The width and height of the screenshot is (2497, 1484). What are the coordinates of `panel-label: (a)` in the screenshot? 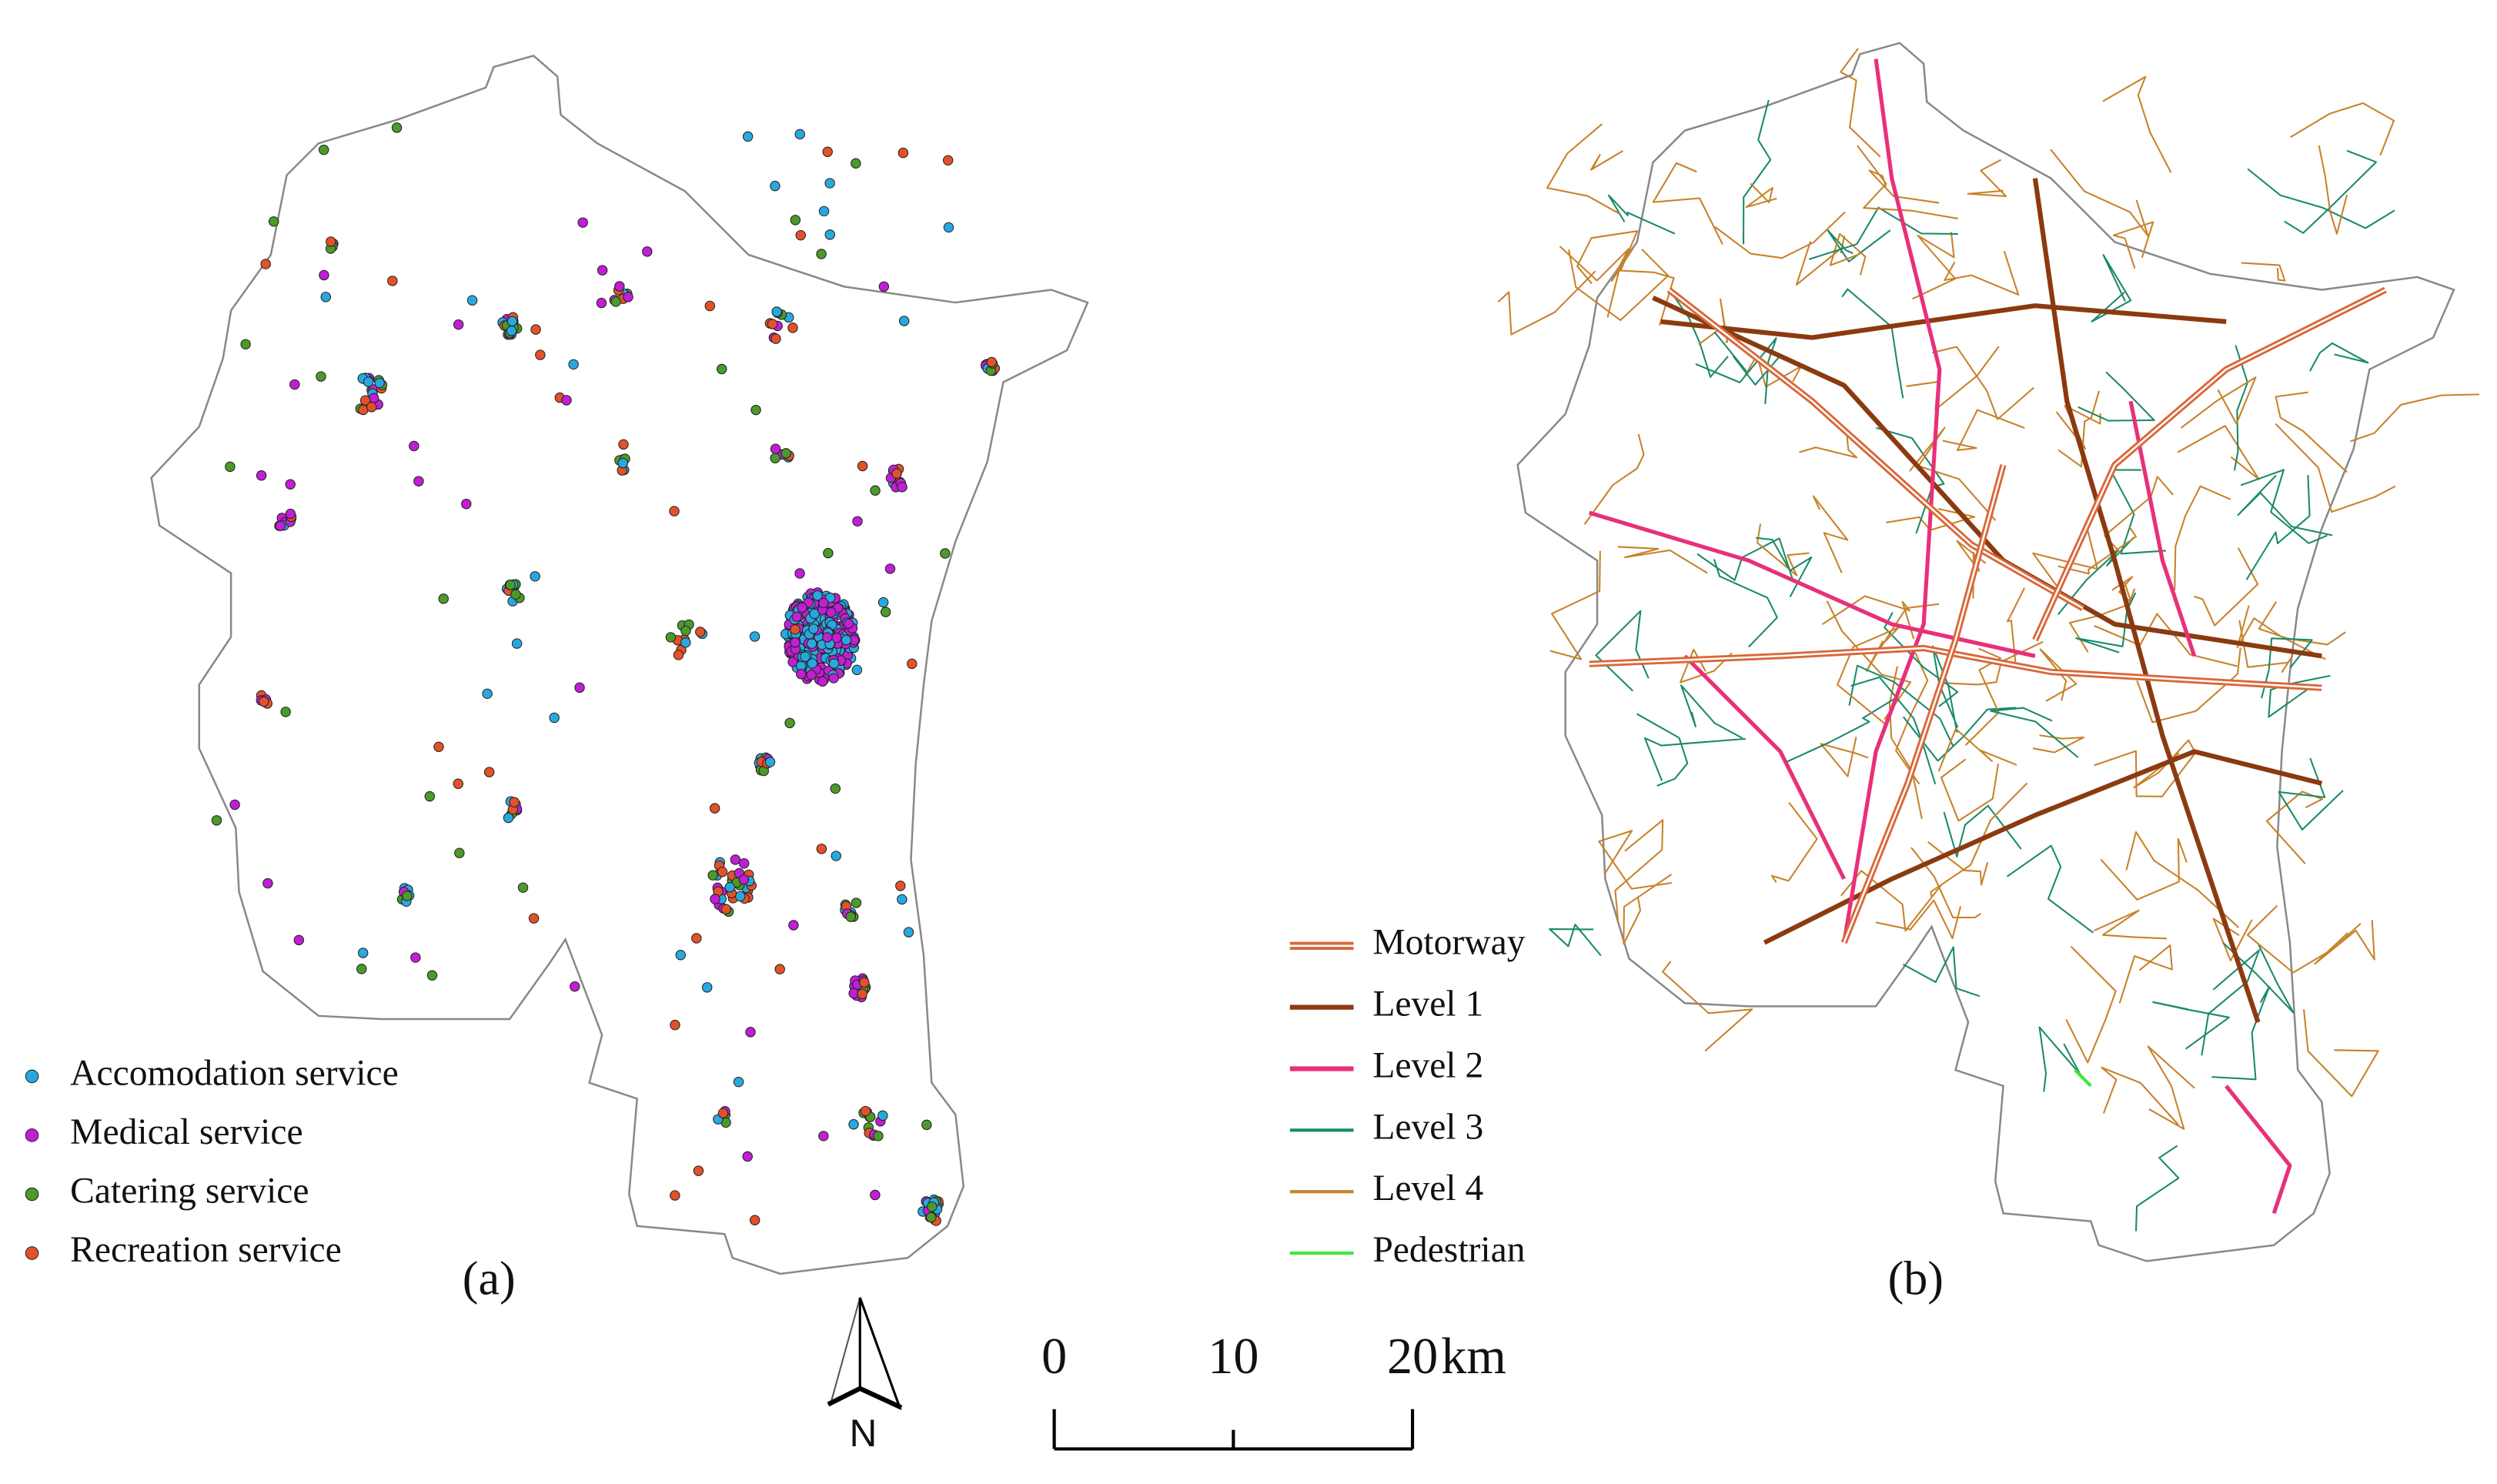 It's located at (490, 1279).